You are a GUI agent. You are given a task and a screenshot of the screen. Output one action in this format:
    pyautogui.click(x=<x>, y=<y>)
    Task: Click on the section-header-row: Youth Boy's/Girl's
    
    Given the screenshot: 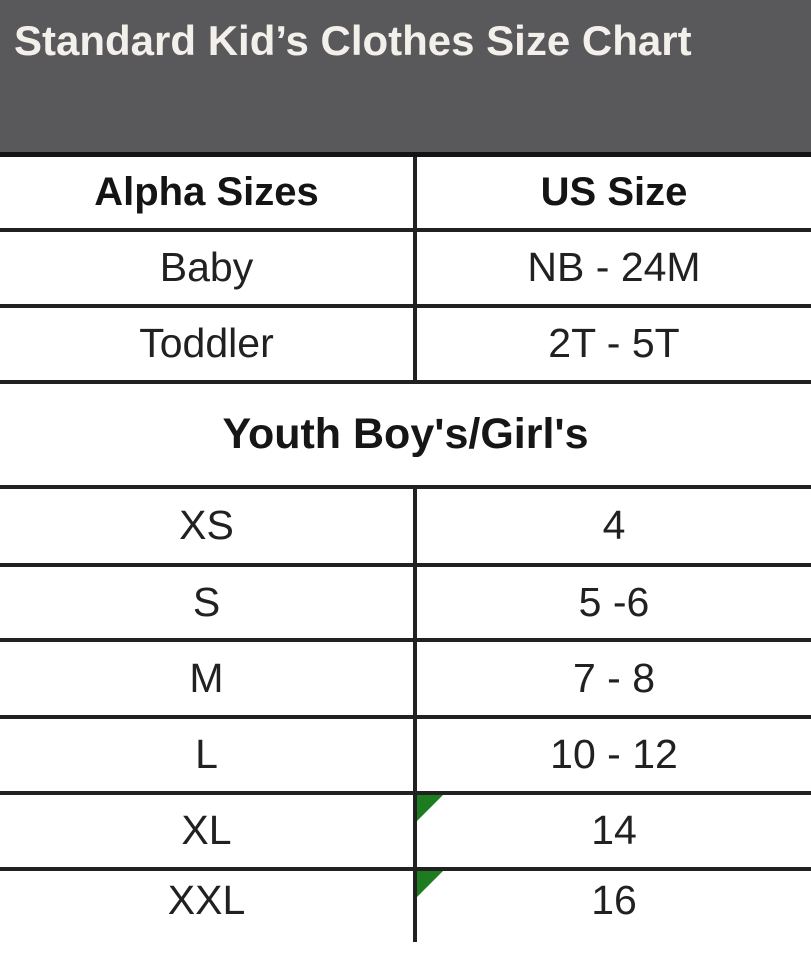 What is the action you would take?
    pyautogui.click(x=405, y=434)
    